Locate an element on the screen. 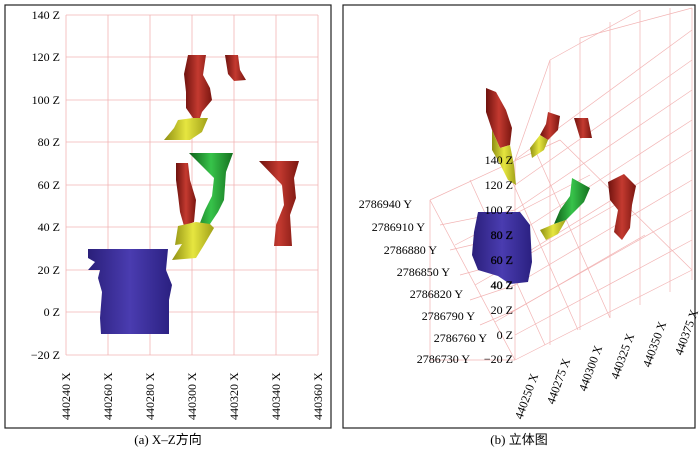 The height and width of the screenshot is (453, 700). panel-b-y-tick: 2786880 Y is located at coordinates (411, 250).